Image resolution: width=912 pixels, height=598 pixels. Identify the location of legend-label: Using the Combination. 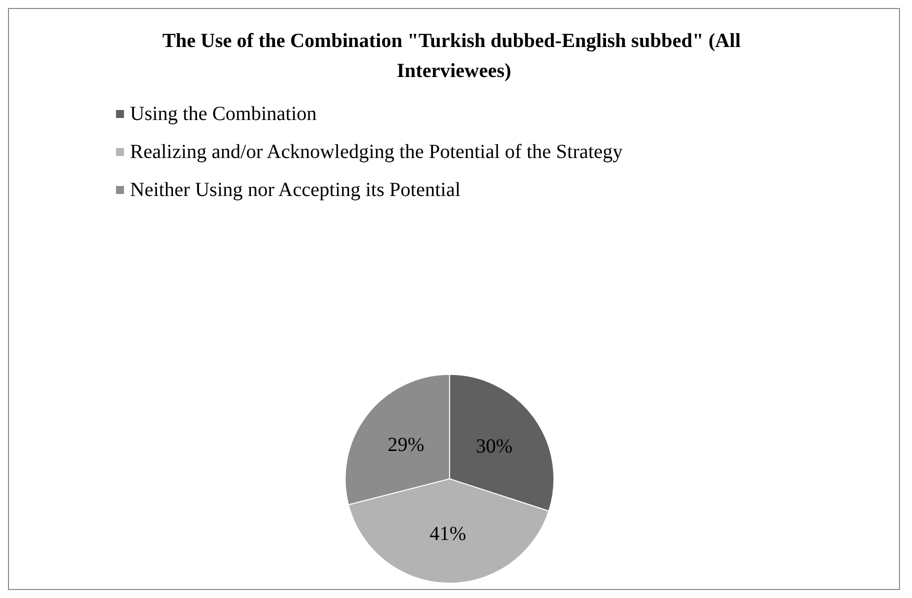
(223, 114).